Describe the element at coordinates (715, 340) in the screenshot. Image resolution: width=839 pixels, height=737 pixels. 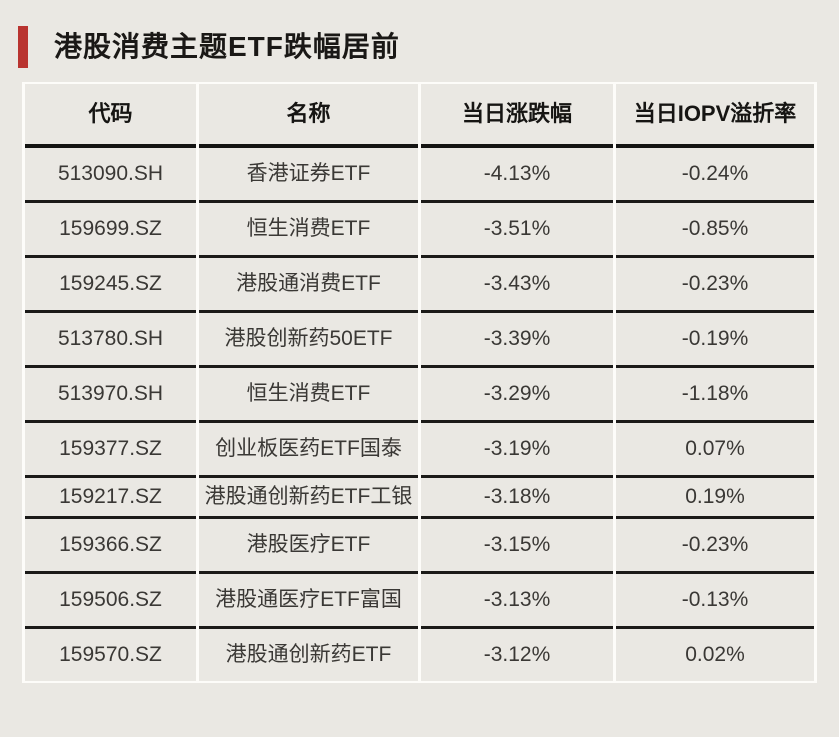
I see `cell-iopv: -0.19%` at that location.